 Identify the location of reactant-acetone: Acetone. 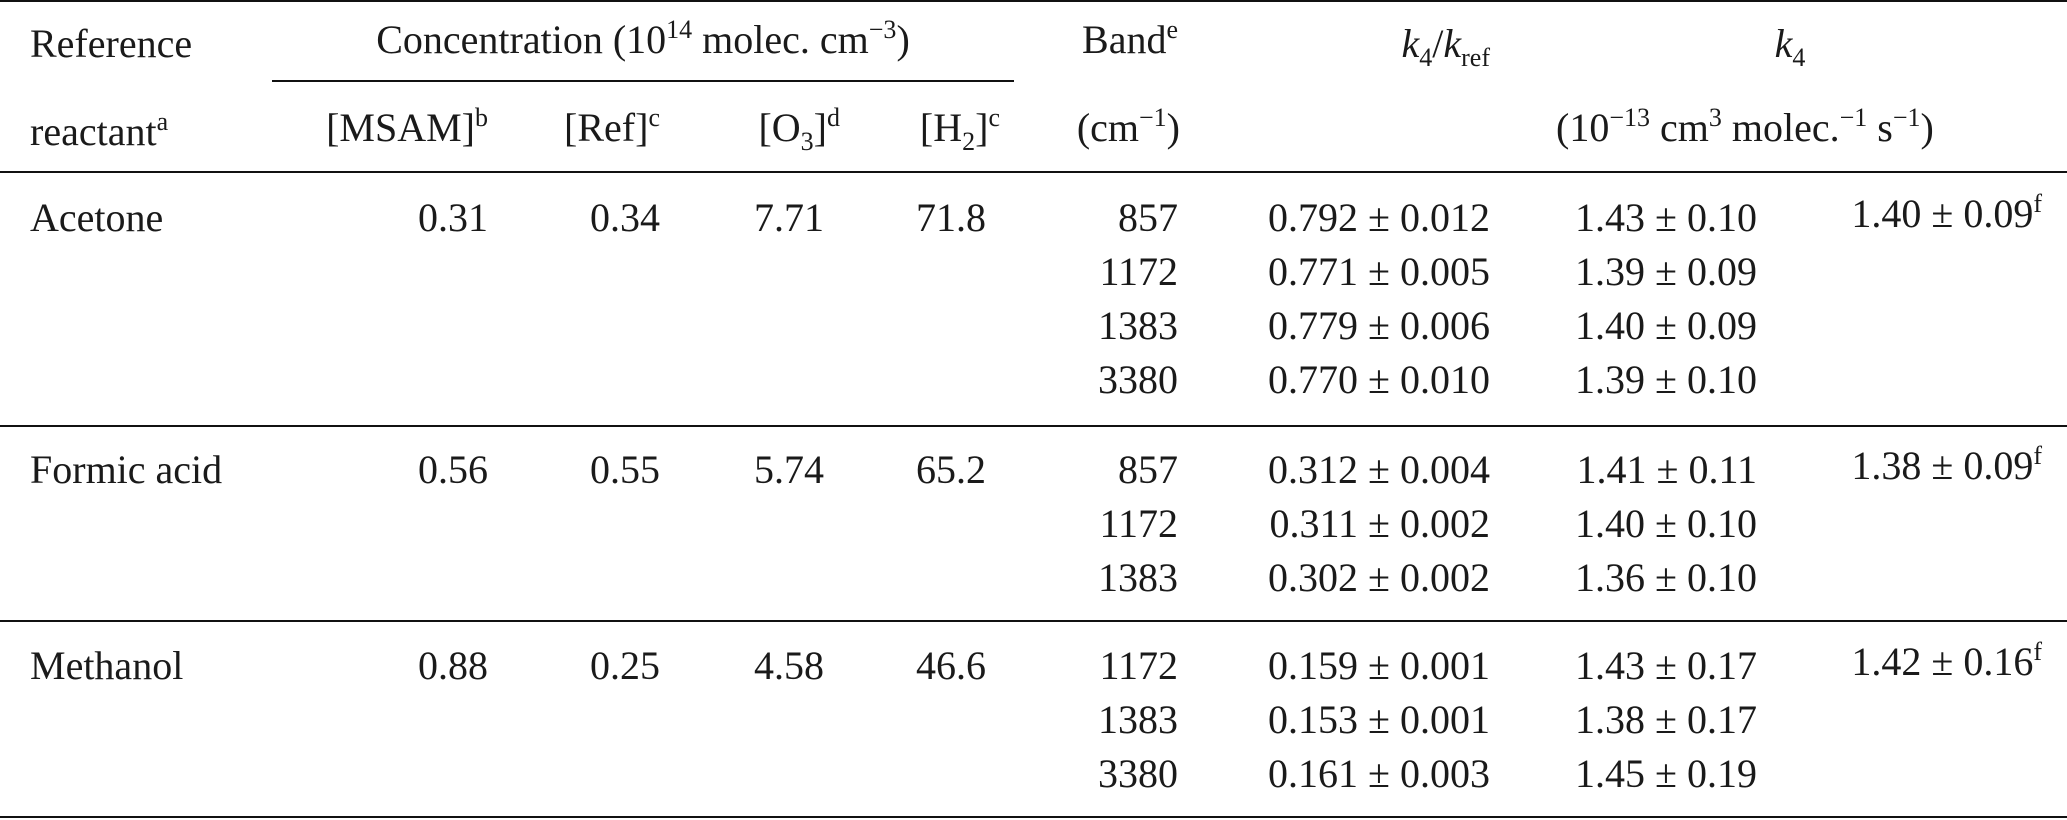
(97, 217).